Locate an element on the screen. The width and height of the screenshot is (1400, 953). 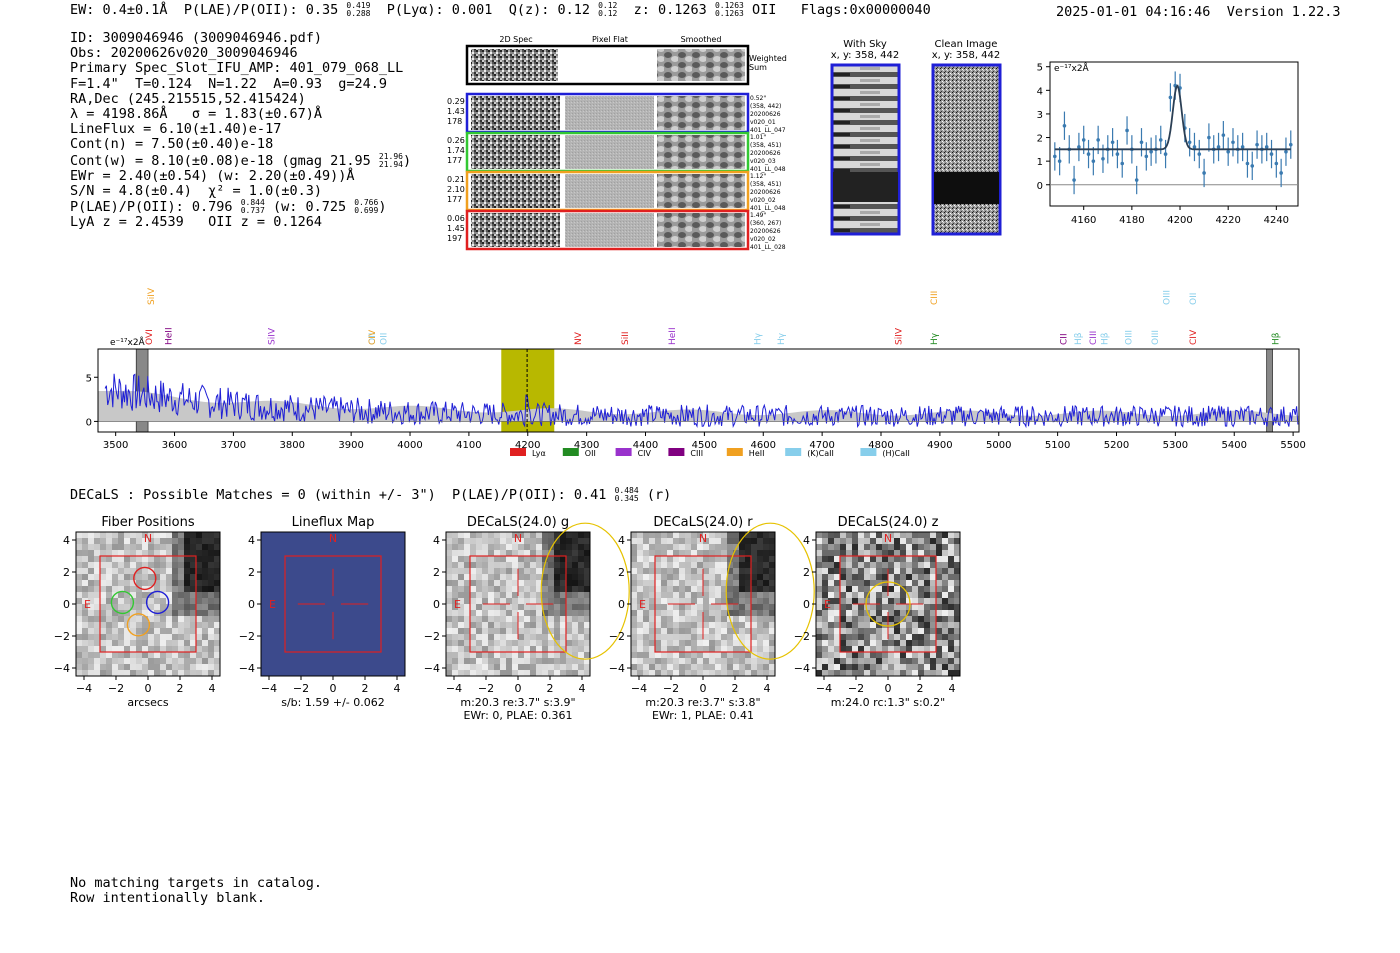
line-label: SiIV is located at coordinates (273, 336).